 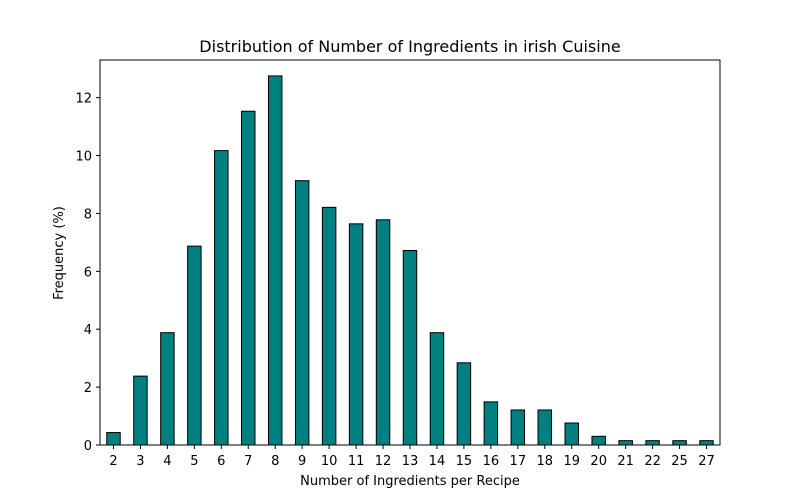 What do you see at coordinates (194, 461) in the screenshot?
I see `x-tick-label: 5` at bounding box center [194, 461].